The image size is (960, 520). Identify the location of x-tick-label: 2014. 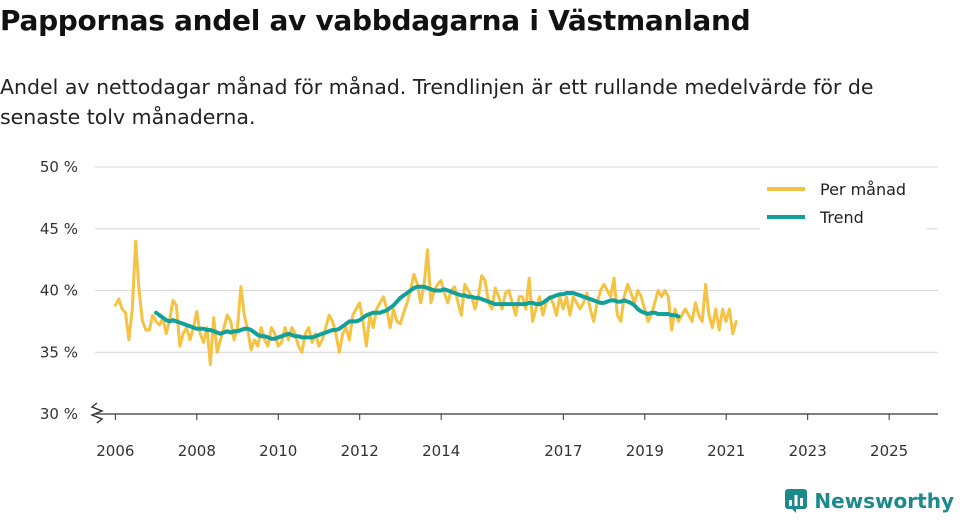
(441, 451).